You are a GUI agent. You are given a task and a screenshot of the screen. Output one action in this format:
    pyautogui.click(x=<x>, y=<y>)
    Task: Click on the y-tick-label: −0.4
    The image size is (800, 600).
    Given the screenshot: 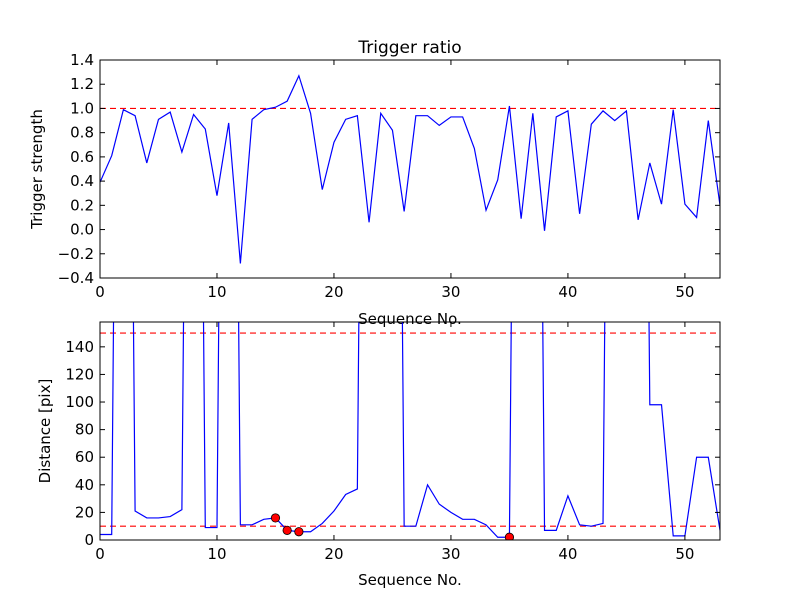 What is the action you would take?
    pyautogui.click(x=76, y=278)
    